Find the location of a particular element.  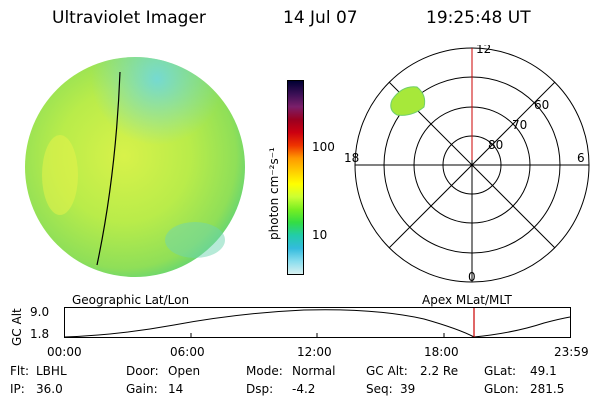

seq-value: 39 is located at coordinates (408, 389).